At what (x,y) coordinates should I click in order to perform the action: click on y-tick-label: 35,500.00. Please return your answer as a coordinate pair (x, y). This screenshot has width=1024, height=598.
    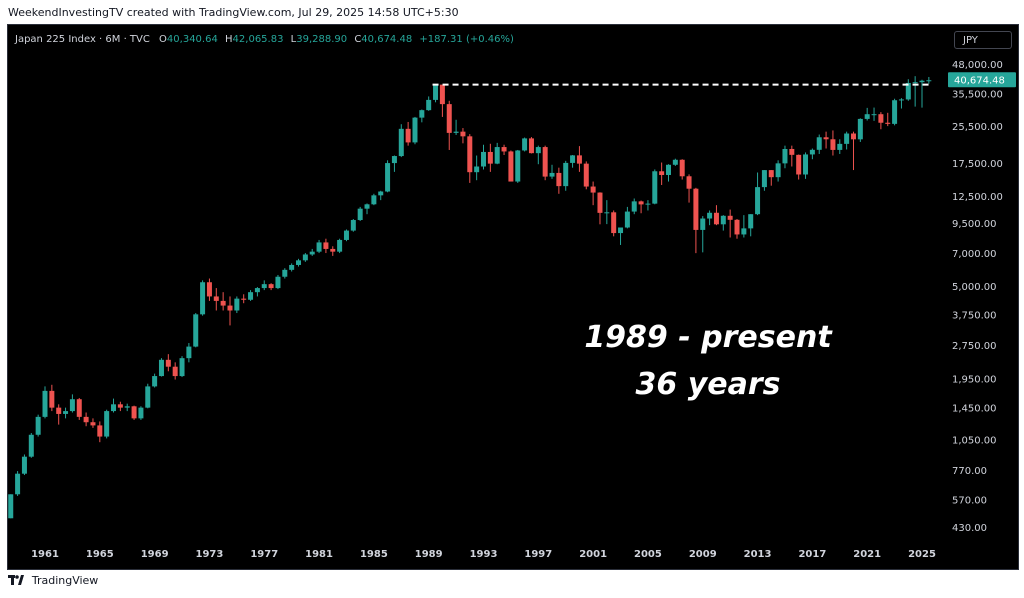
    Looking at the image, I should click on (977, 95).